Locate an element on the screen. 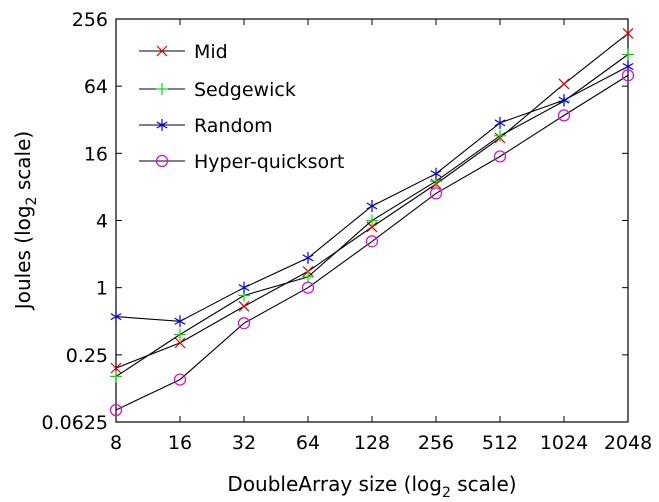 This screenshot has width=659, height=502. legend-entry: Random is located at coordinates (206, 126).